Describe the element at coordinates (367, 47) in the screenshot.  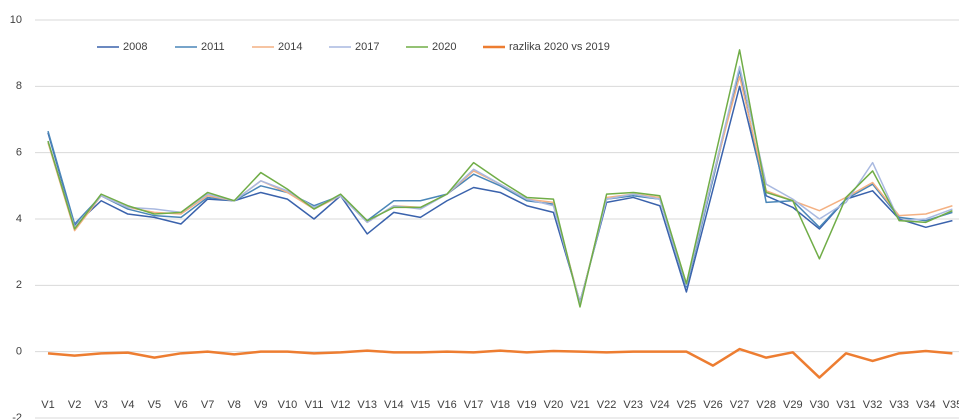
I see `legend-label: 2017` at that location.